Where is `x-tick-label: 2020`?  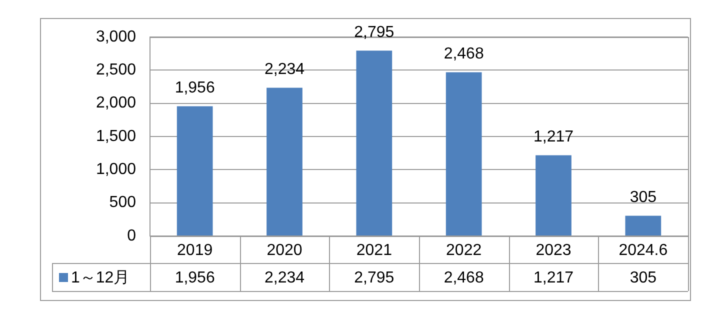
x-tick-label: 2020 is located at coordinates (284, 250).